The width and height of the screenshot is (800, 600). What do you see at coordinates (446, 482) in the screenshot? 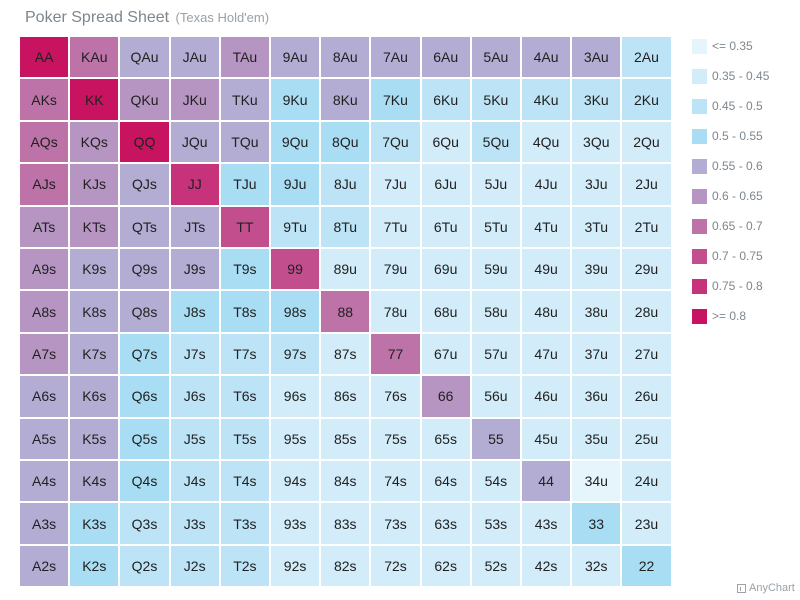
I see `heatmap-cell: 64s` at bounding box center [446, 482].